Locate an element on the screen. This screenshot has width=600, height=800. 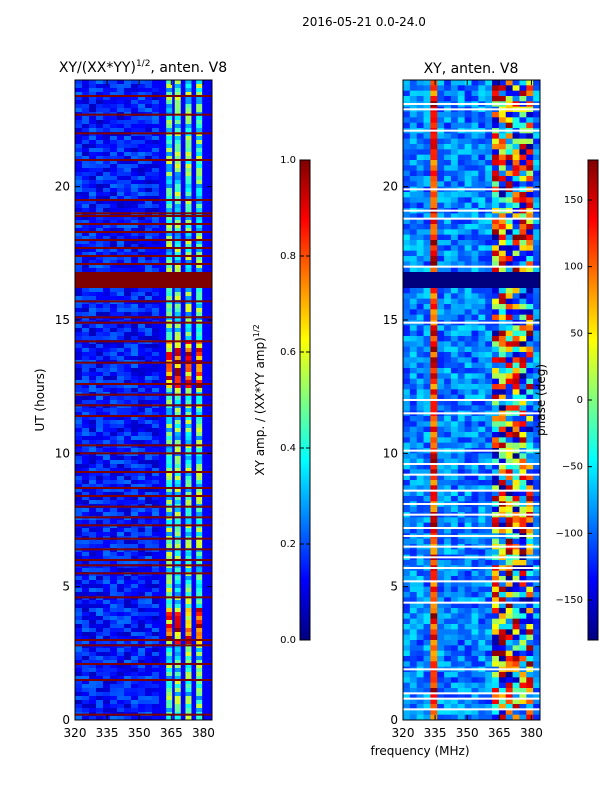
amplitude-colorbar-ticks: 0.00.20.40.60.81.0 is located at coordinates (295, 400).